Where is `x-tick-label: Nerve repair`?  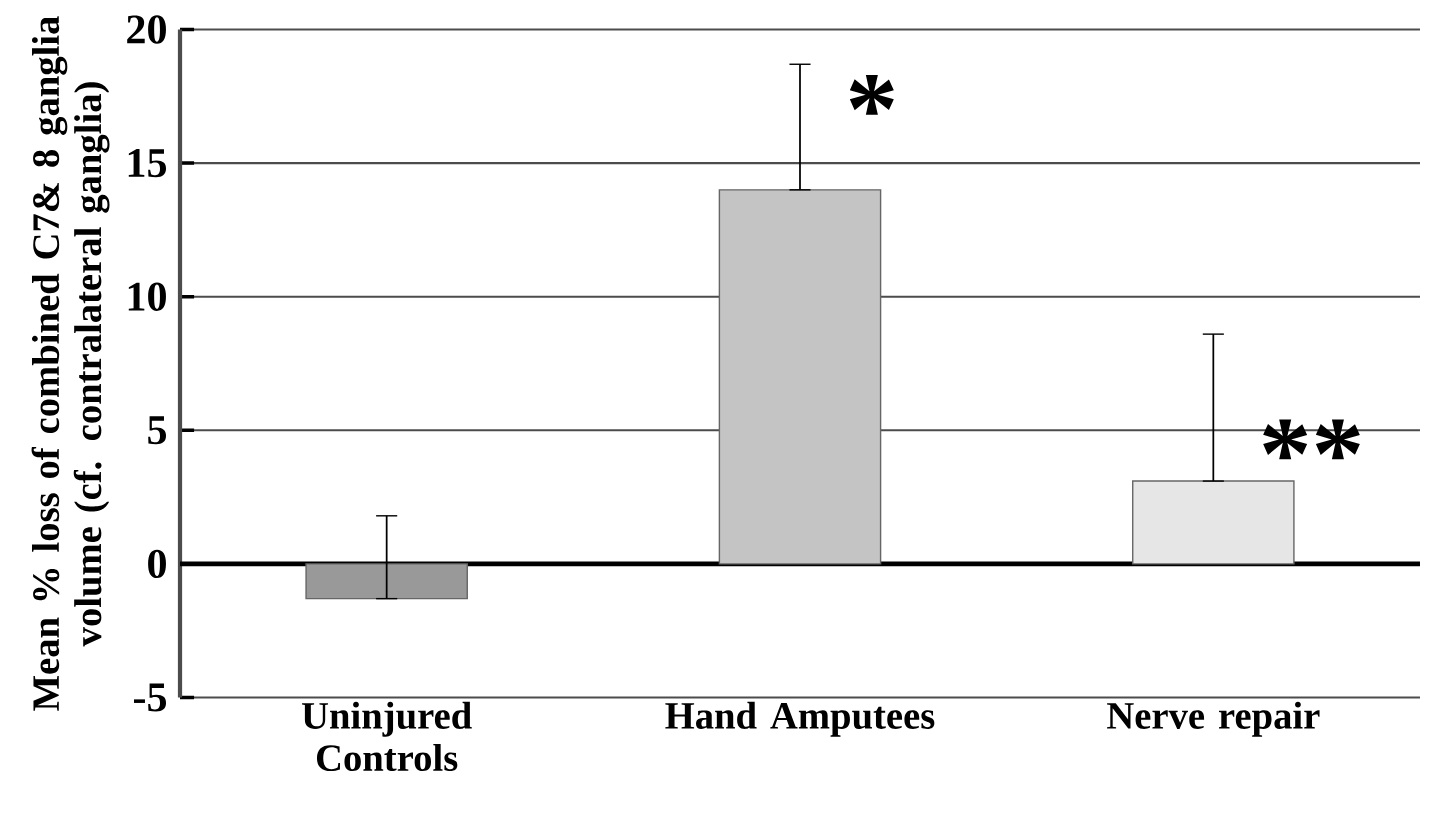
x-tick-label: Nerve repair is located at coordinates (1213, 720).